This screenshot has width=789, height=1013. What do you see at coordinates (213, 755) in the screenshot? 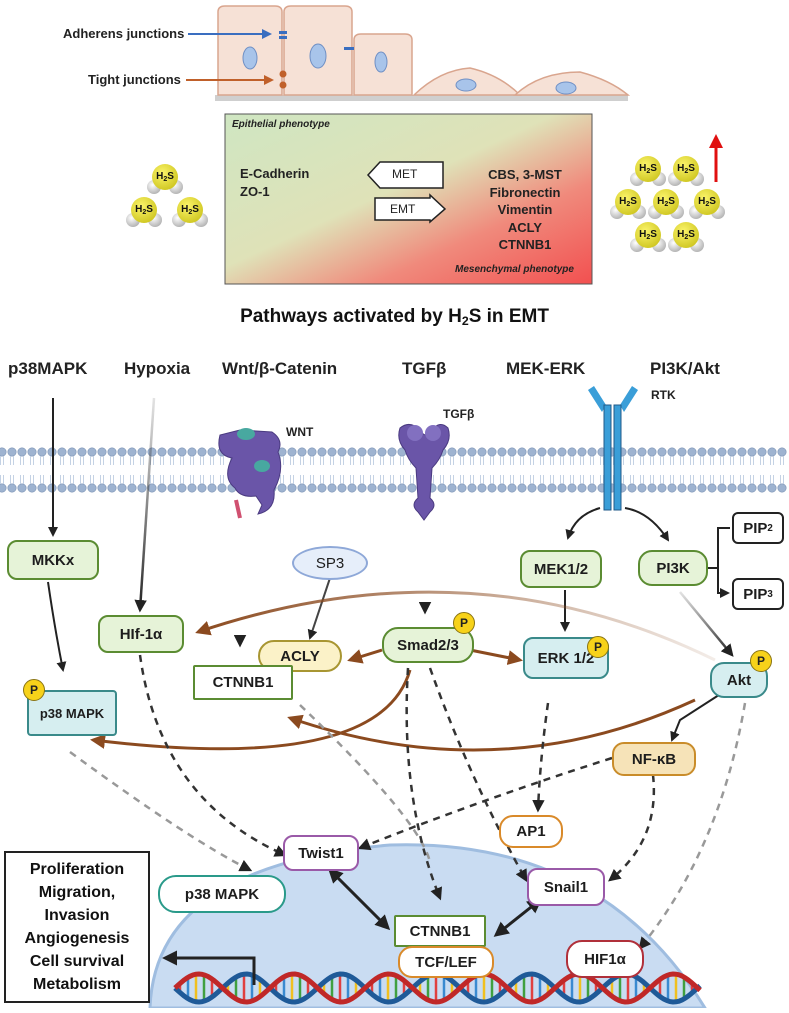
I see `dashed-hif-to-twist` at bounding box center [213, 755].